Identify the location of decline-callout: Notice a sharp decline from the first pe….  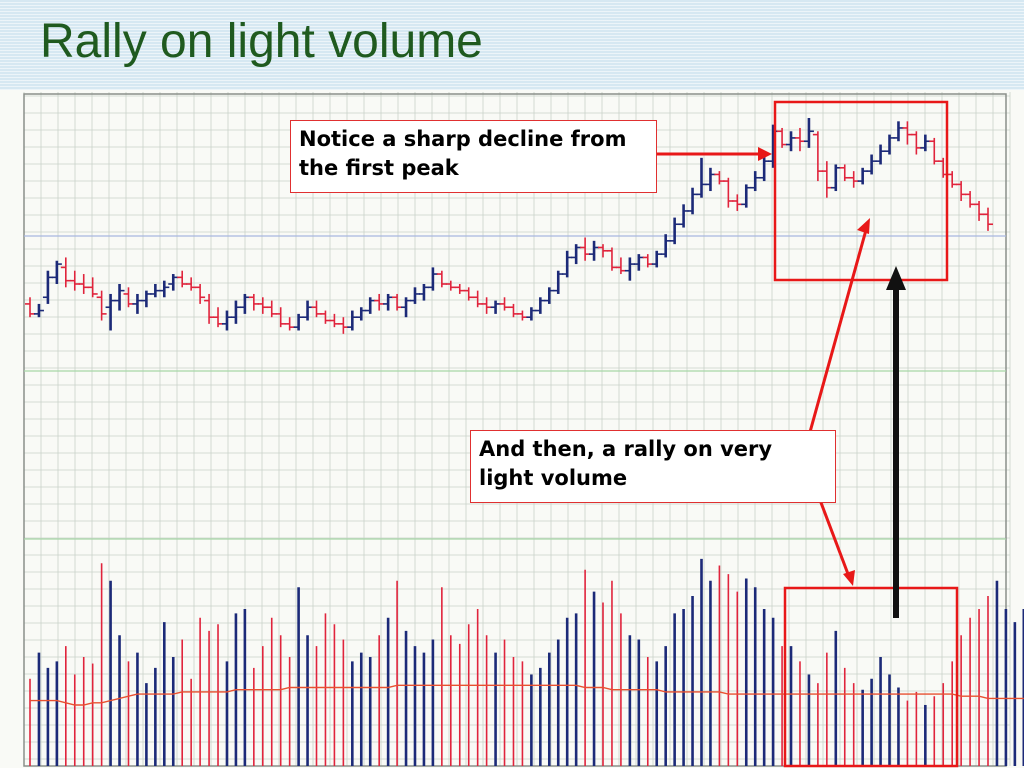
(473, 156).